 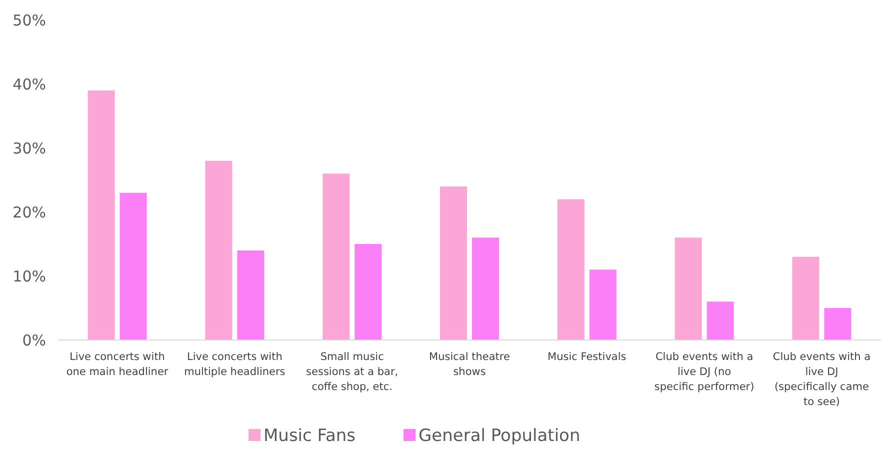 What do you see at coordinates (704, 372) in the screenshot?
I see `x-tick-label: Club events with a live DJ (no specific performer)` at bounding box center [704, 372].